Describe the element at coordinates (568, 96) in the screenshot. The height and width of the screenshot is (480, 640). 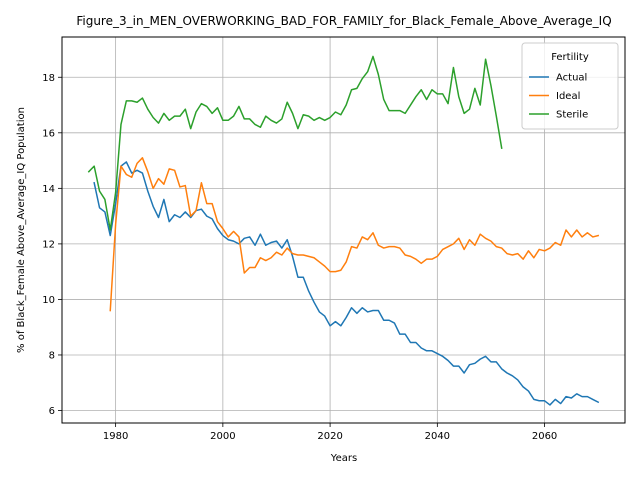
I see `legend-label-ideal: Ideal` at that location.